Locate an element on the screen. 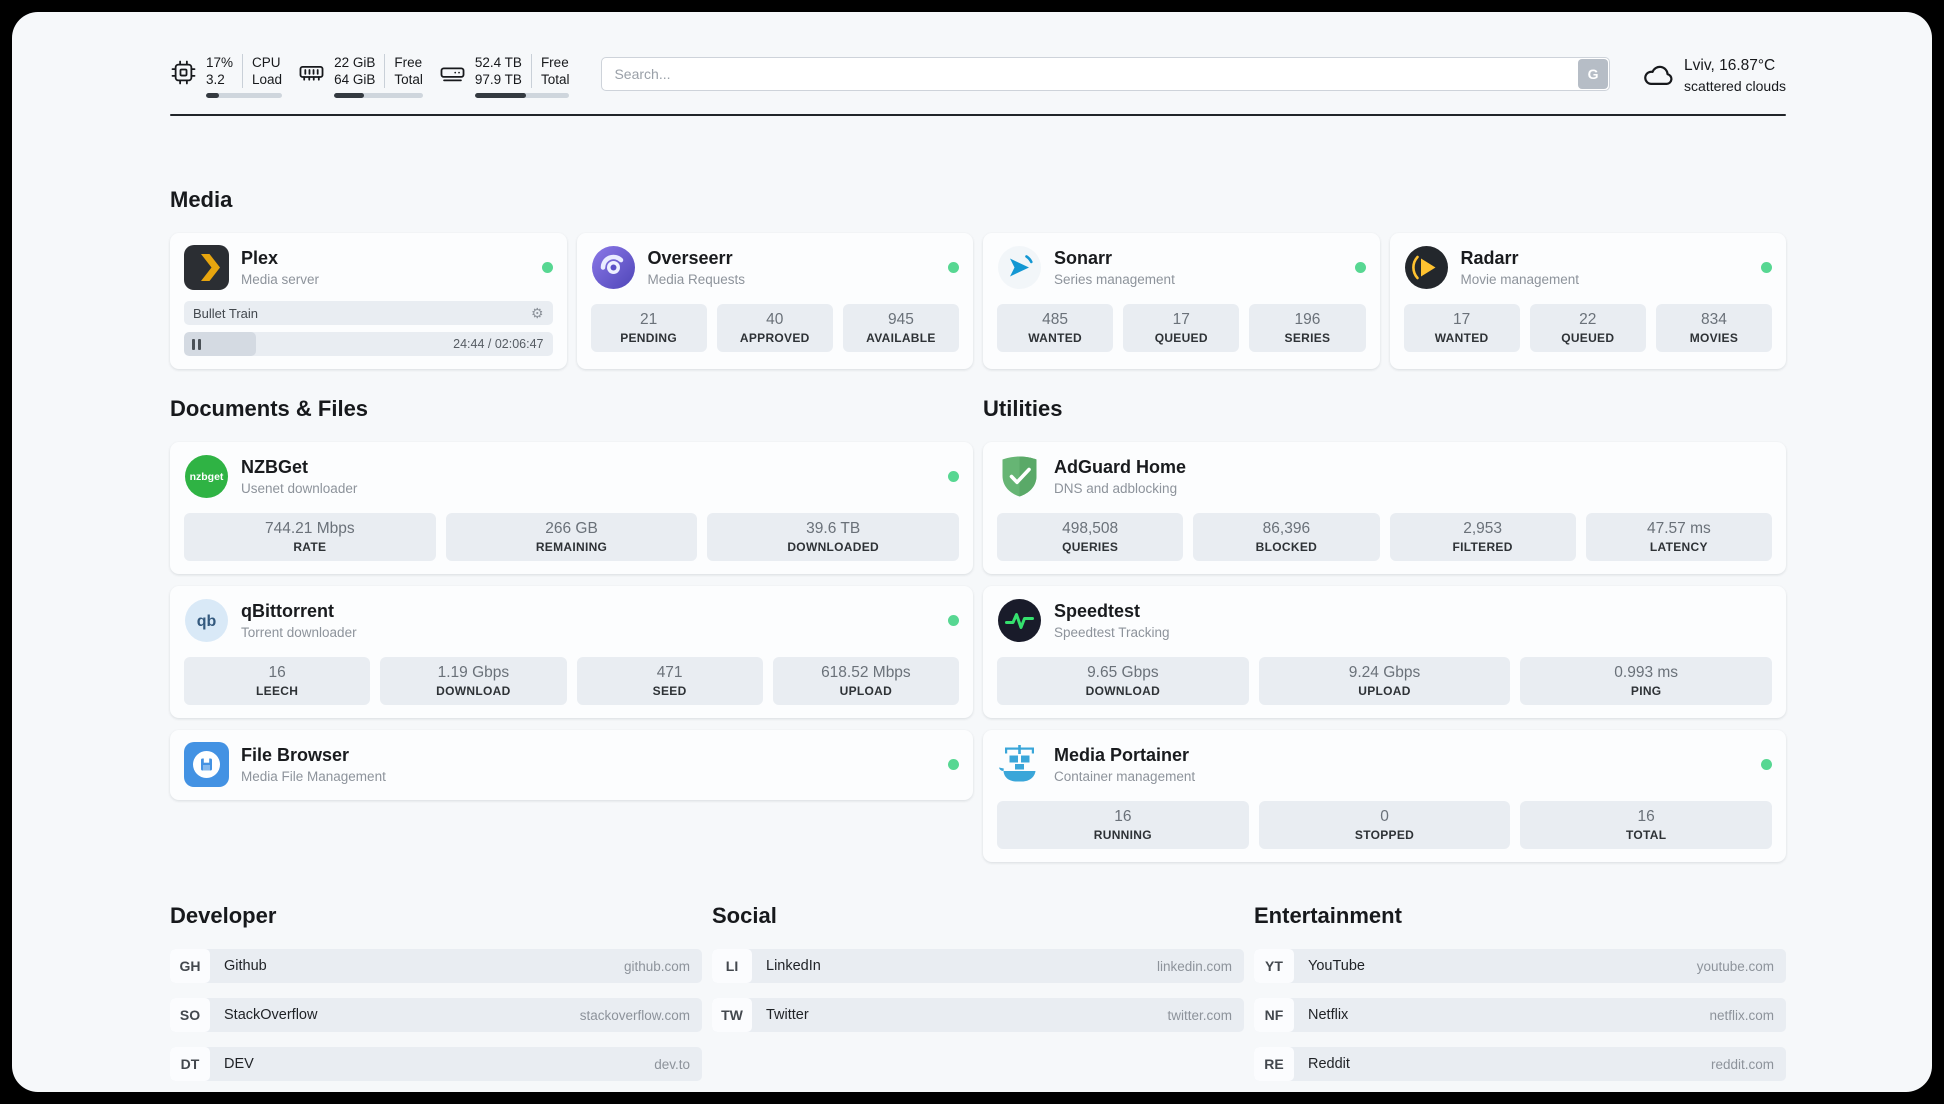  stat-box: 16 TOTAL is located at coordinates (1646, 825).